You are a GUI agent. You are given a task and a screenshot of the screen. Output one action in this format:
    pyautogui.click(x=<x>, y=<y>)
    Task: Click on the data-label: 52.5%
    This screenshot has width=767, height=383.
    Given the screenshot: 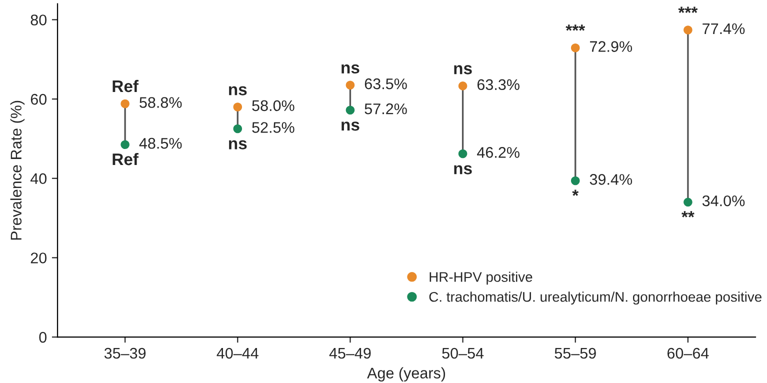 What is the action you would take?
    pyautogui.click(x=273, y=127)
    